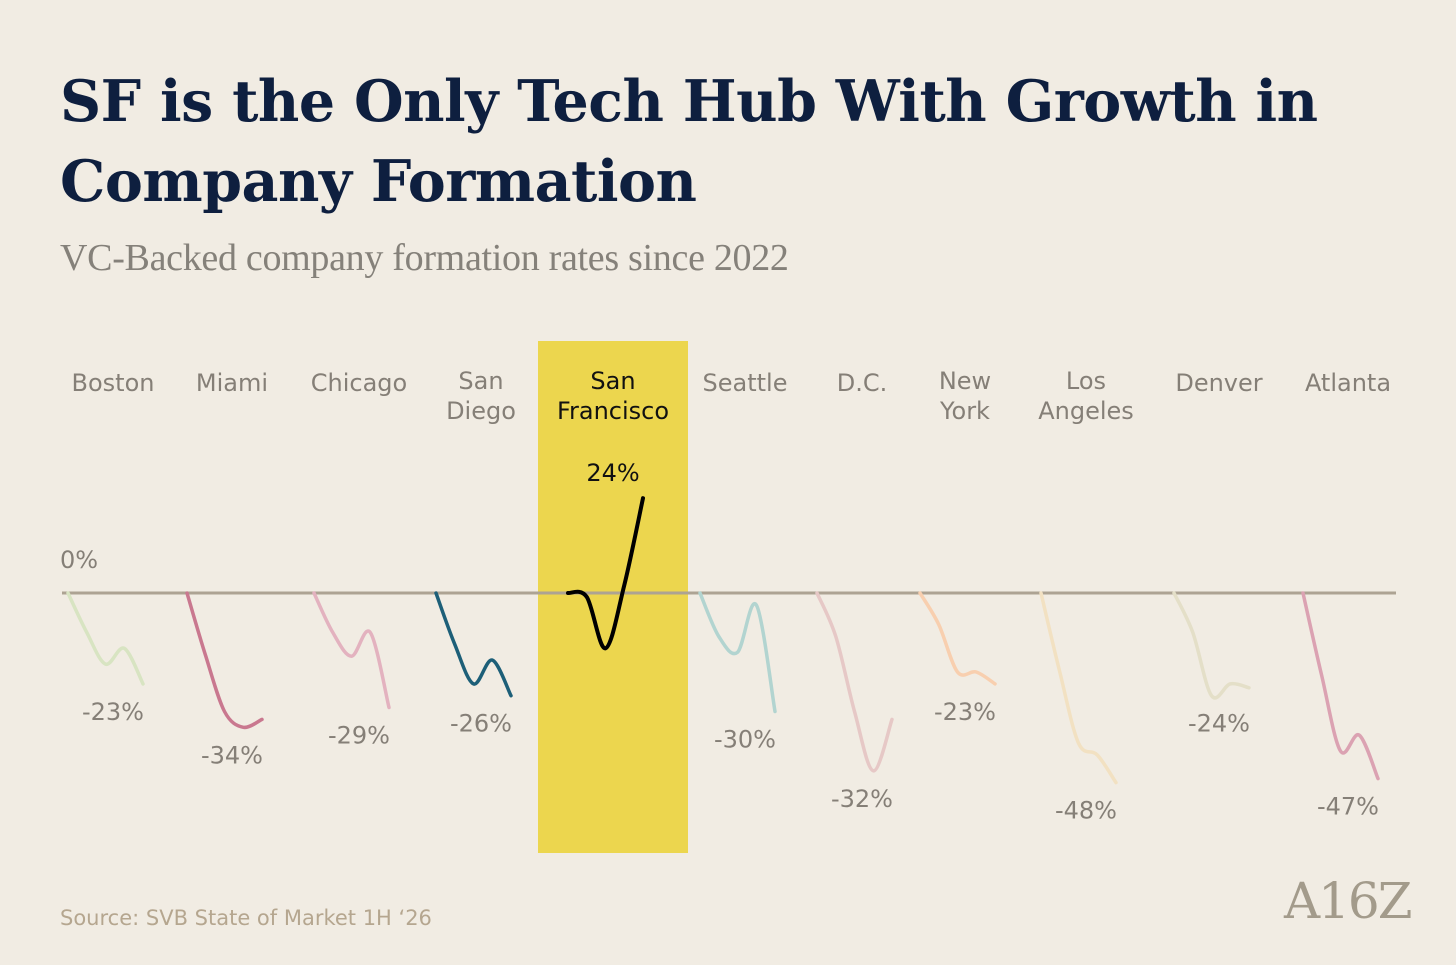  Describe the element at coordinates (1340, 686) in the screenshot. I see `series-line-atlanta` at that location.